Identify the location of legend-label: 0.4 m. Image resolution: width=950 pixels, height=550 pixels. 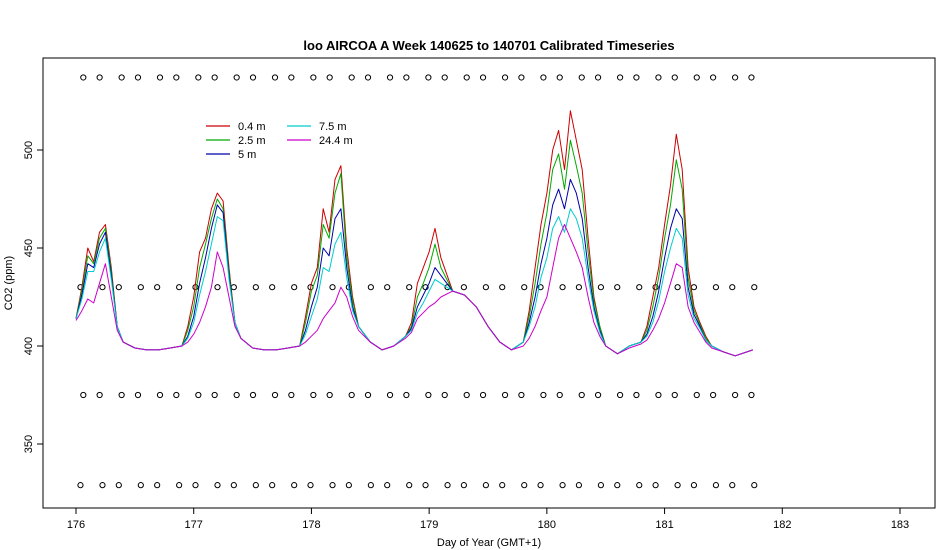
(252, 127).